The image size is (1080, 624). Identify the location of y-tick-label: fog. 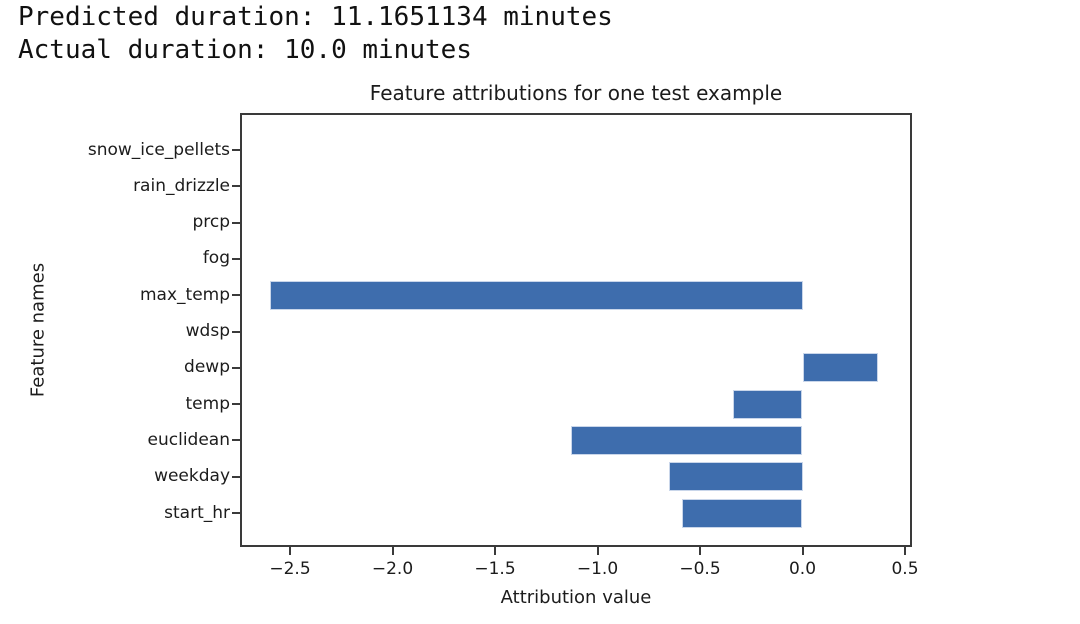
(216, 258).